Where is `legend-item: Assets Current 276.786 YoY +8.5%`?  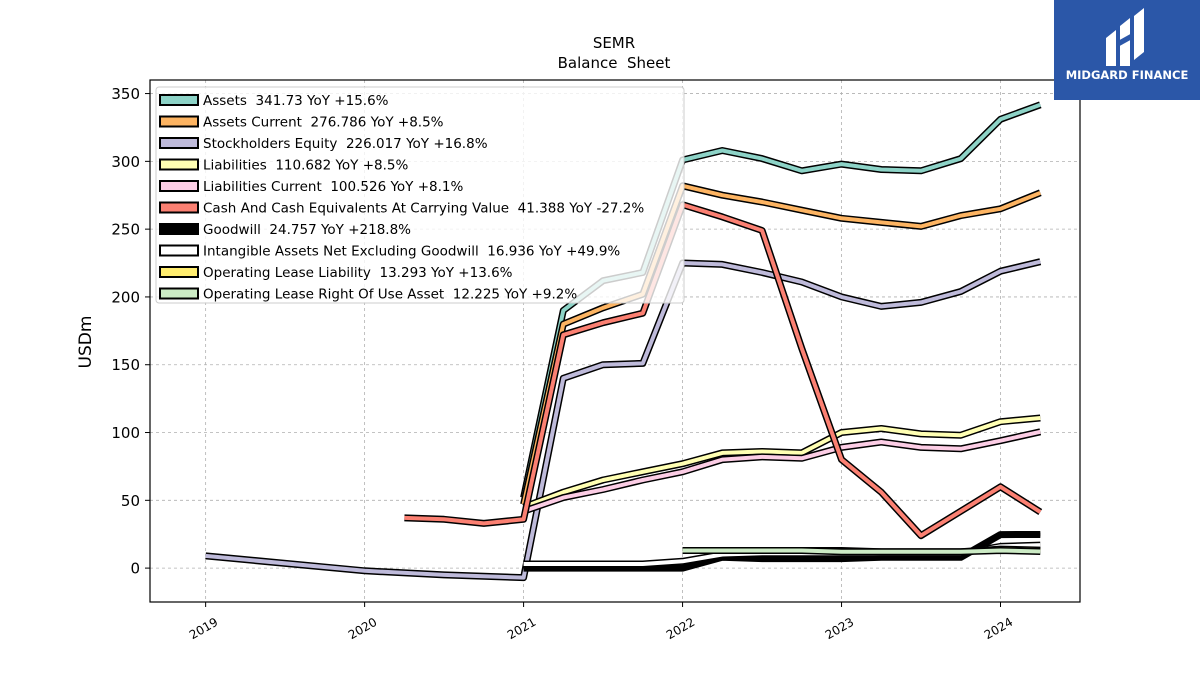
legend-item: Assets Current 276.786 YoY +8.5% is located at coordinates (301, 123).